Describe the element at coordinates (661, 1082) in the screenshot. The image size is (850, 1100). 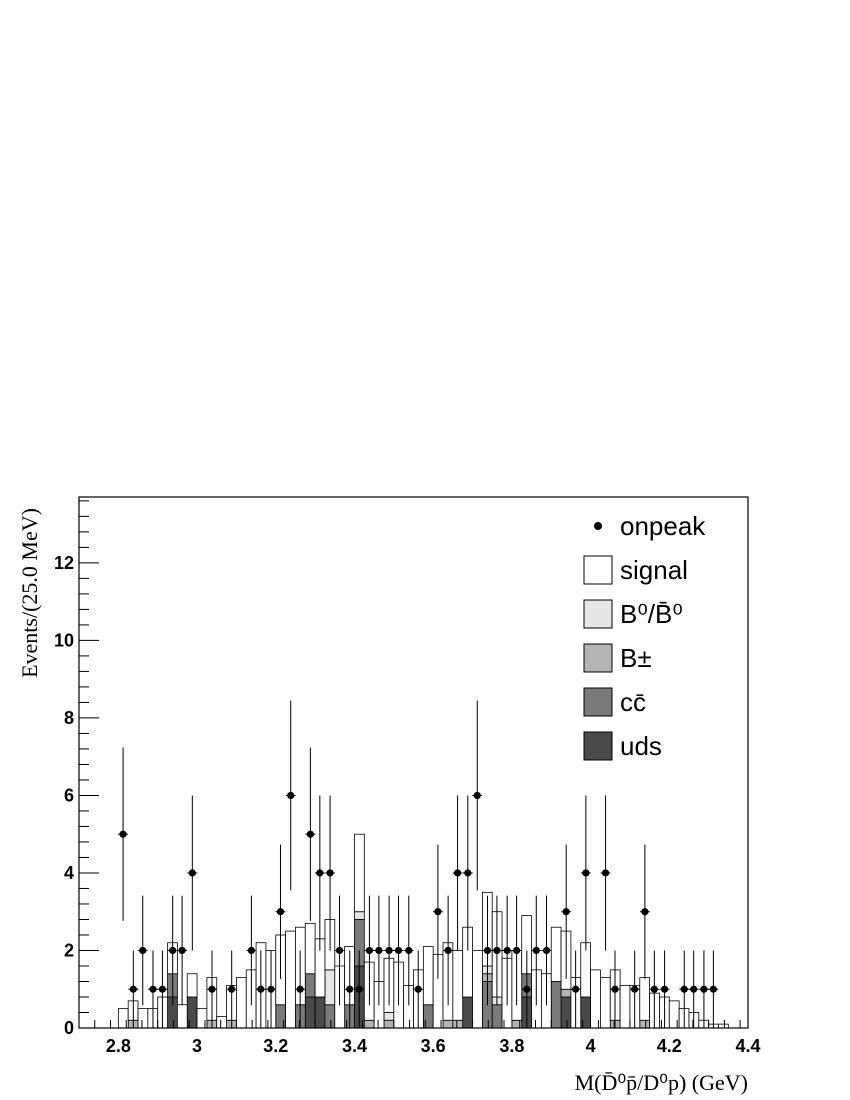
I see `x-axis-title: M(D̄⁰p̄/D⁰p) (GeV)` at that location.